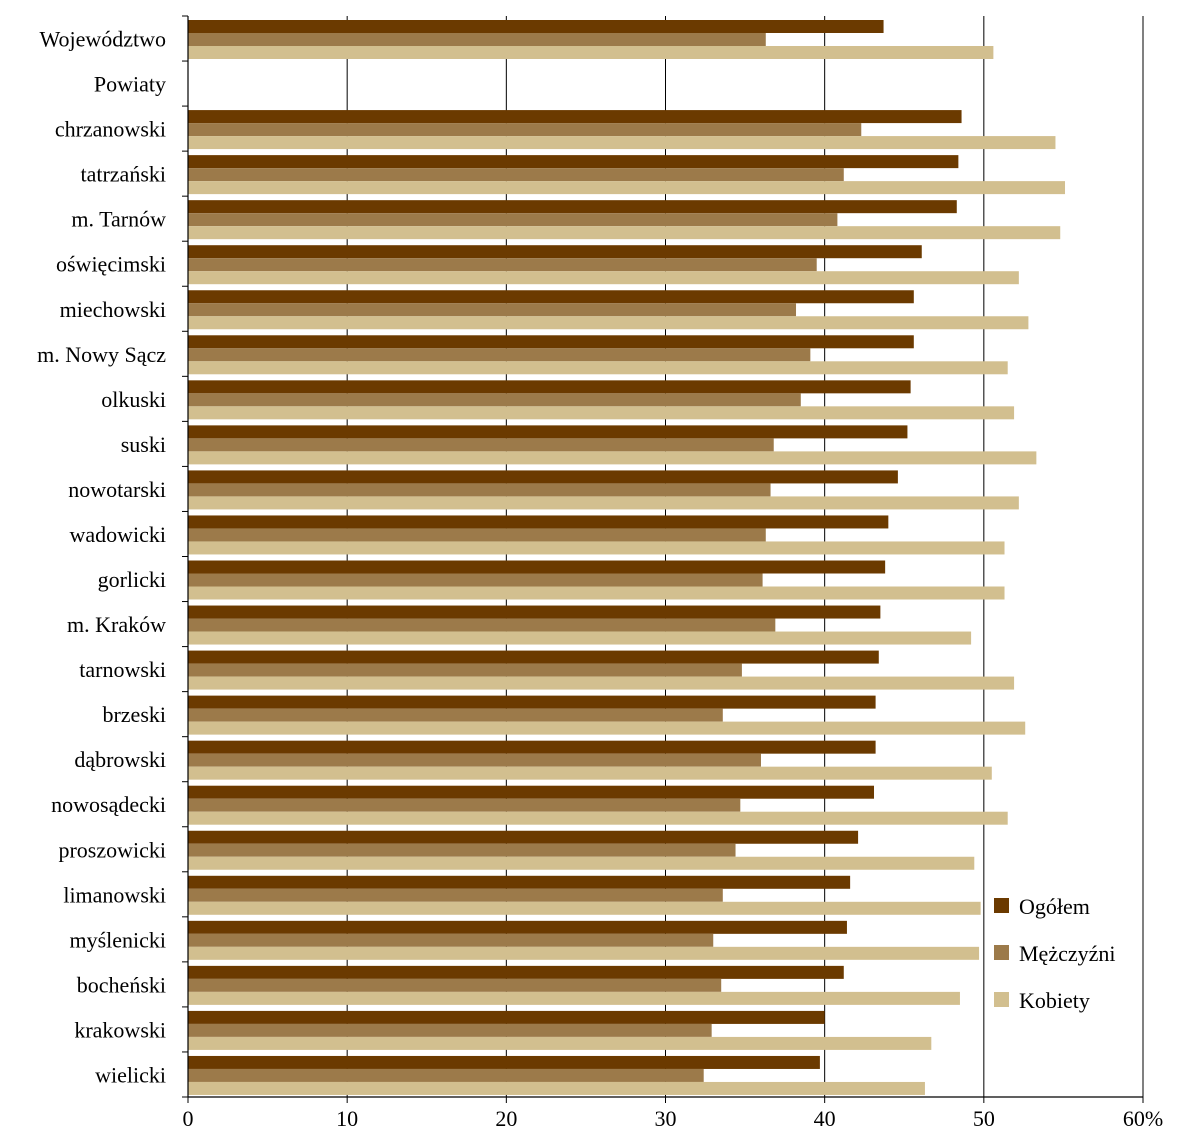 The height and width of the screenshot is (1135, 1180). I want to click on bar-Ogółem-suski, so click(548, 432).